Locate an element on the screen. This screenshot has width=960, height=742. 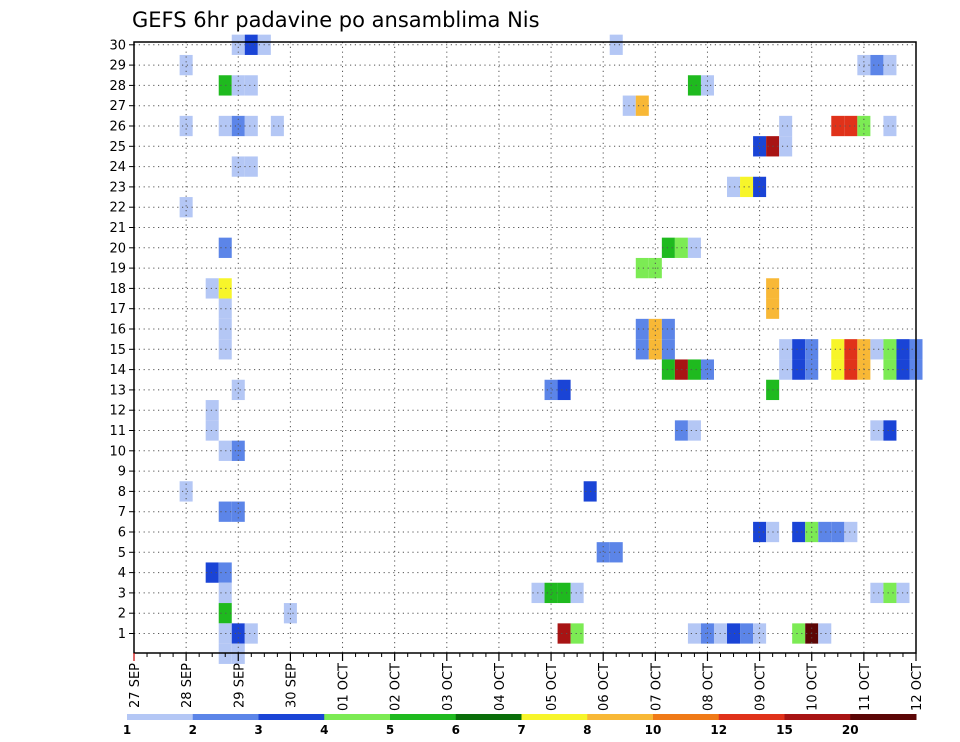
colorbar-legend: 1 2 3 4 5 6 7 8 10 12 15 20 is located at coordinates (520, 725).